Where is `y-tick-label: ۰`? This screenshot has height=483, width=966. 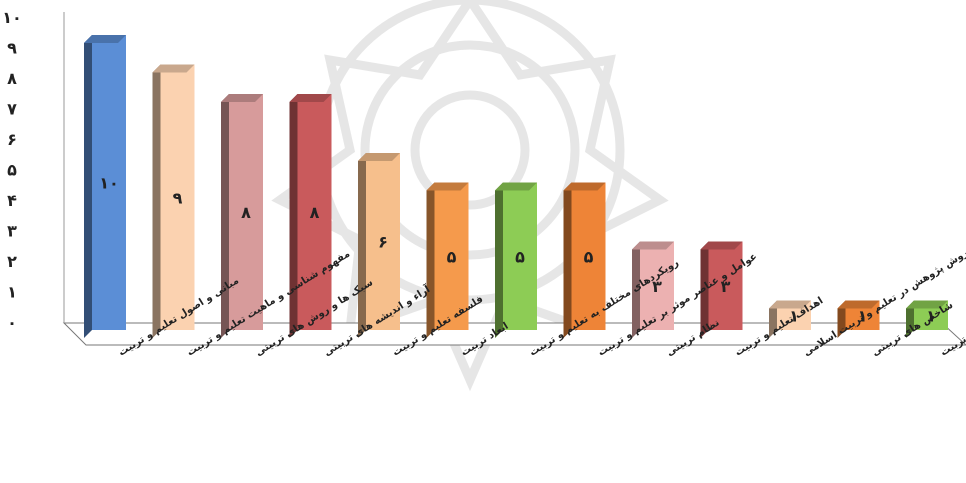
y-tick-label: ۰ is located at coordinates (12, 322).